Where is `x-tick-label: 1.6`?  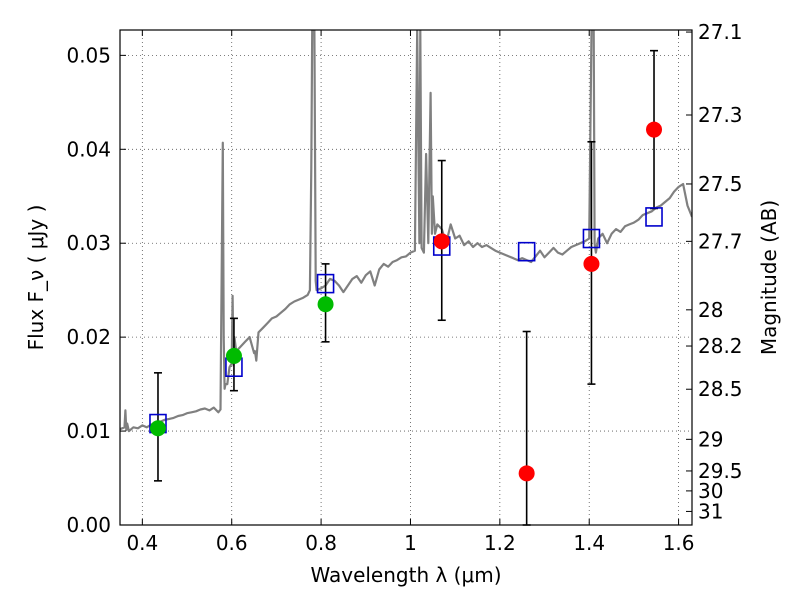
x-tick-label: 1.6 is located at coordinates (679, 543).